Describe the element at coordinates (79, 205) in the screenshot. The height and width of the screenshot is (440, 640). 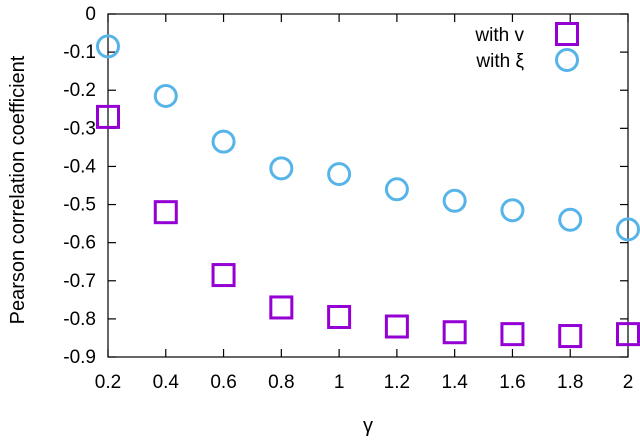
I see `y-tick-label: -0.5` at that location.